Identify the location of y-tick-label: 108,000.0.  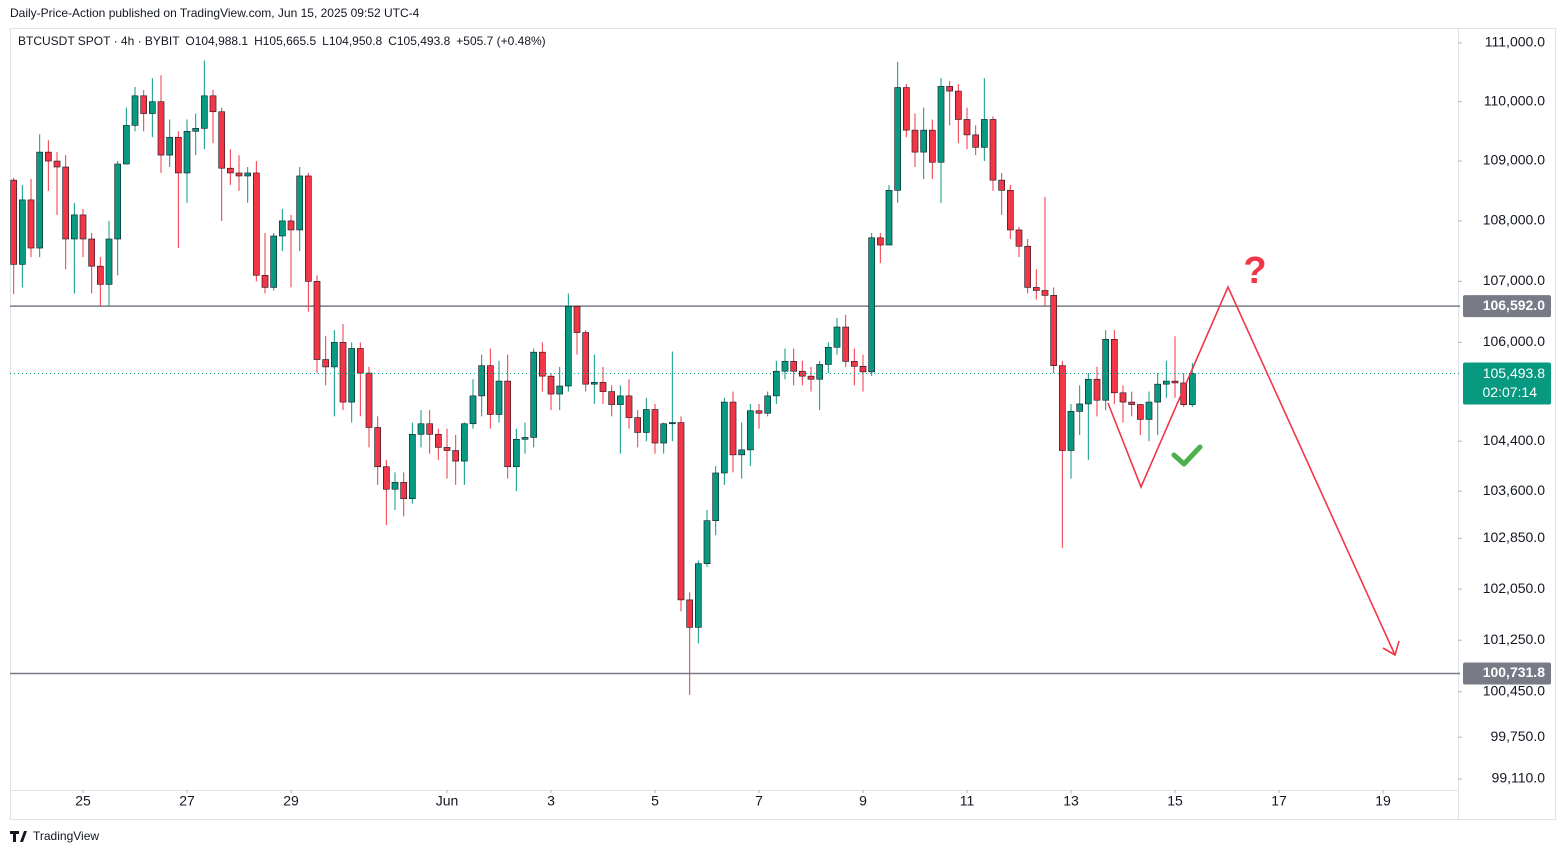
(1514, 220).